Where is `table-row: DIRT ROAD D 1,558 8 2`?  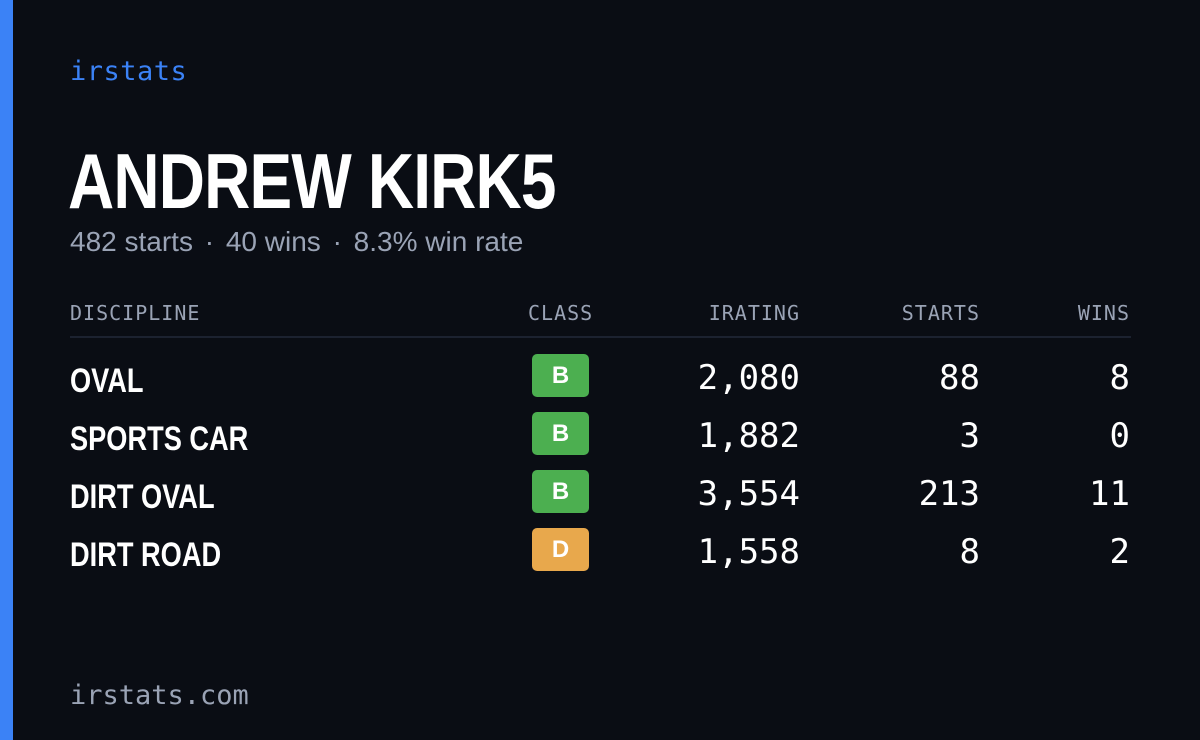
table-row: DIRT ROAD D 1,558 8 2 is located at coordinates (600, 557).